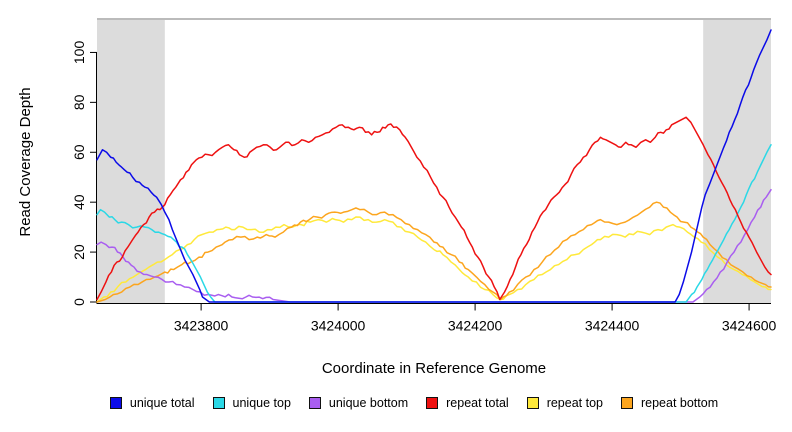 Image resolution: width=792 pixels, height=432 pixels. I want to click on x-tick-label: 3424200, so click(475, 326).